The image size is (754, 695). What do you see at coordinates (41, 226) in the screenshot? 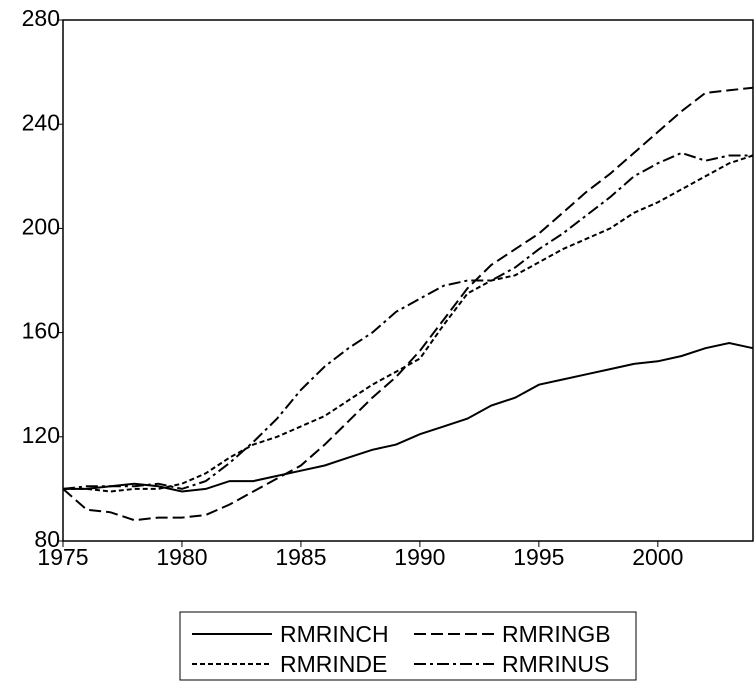
I see `y-tick-label: 200` at bounding box center [41, 226].